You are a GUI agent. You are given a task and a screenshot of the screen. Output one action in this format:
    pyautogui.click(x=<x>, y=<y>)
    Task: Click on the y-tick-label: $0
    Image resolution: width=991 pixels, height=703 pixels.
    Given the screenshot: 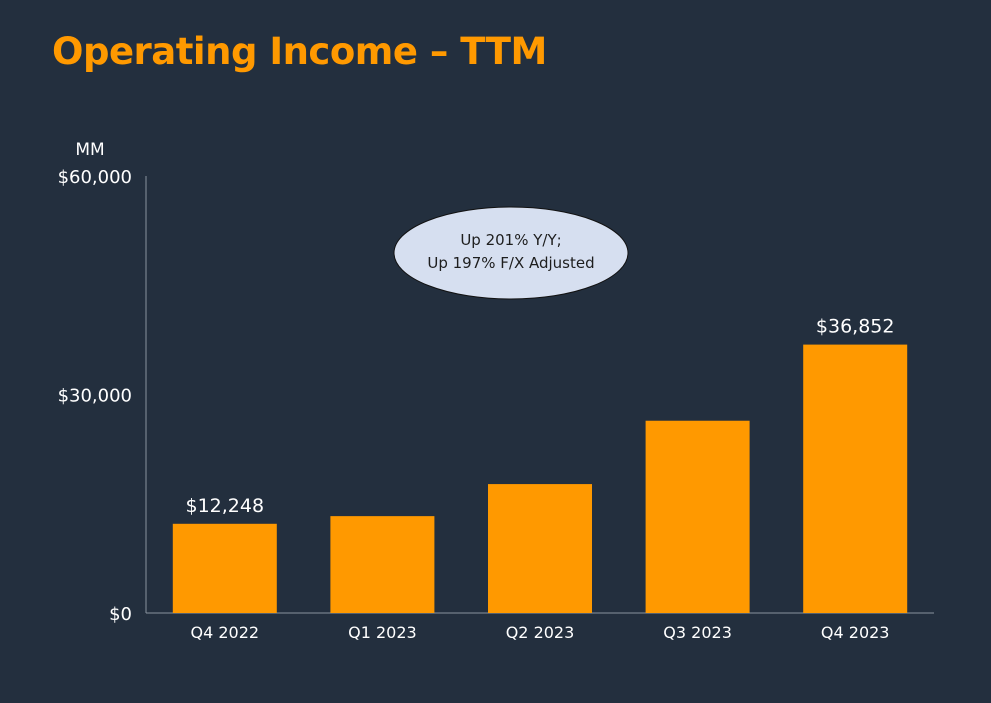 What is the action you would take?
    pyautogui.click(x=120, y=614)
    